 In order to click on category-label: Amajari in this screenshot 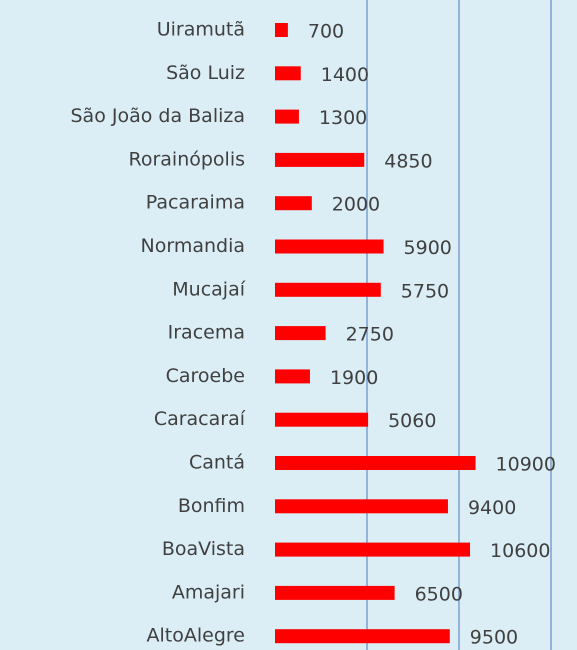, I will do `click(208, 592)`.